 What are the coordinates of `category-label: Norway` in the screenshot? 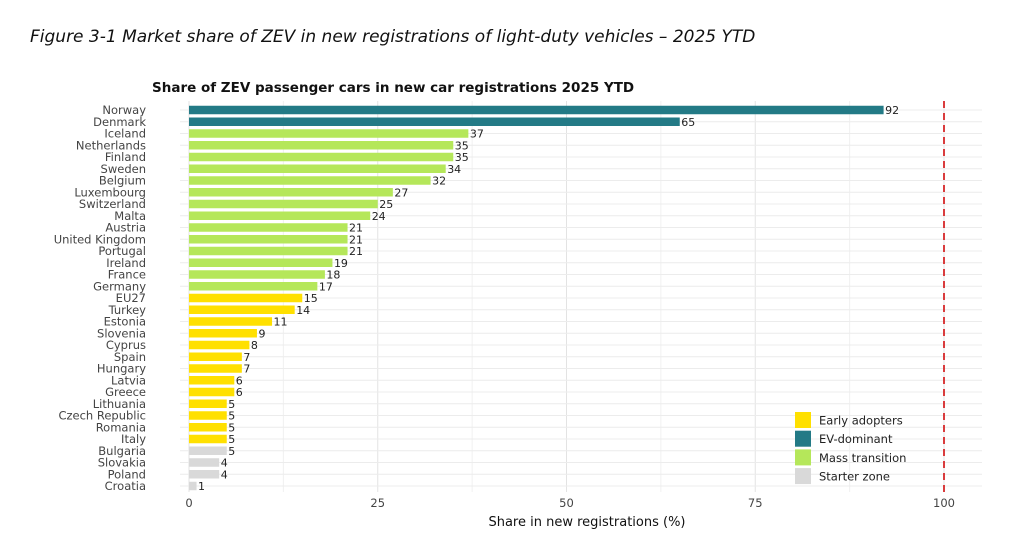 It's located at (124, 110).